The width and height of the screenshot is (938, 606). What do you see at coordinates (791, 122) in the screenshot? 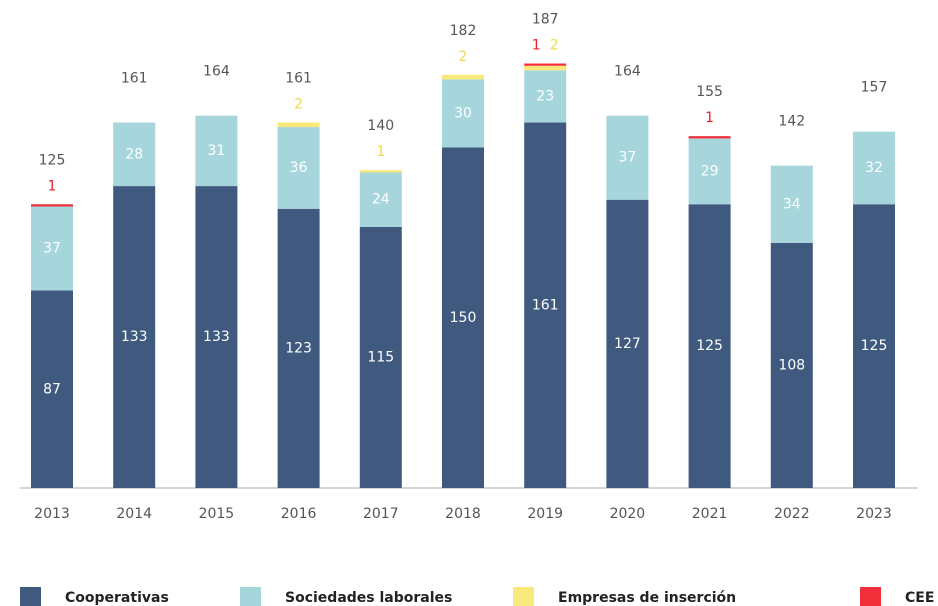
I see `total-label: 142` at bounding box center [791, 122].